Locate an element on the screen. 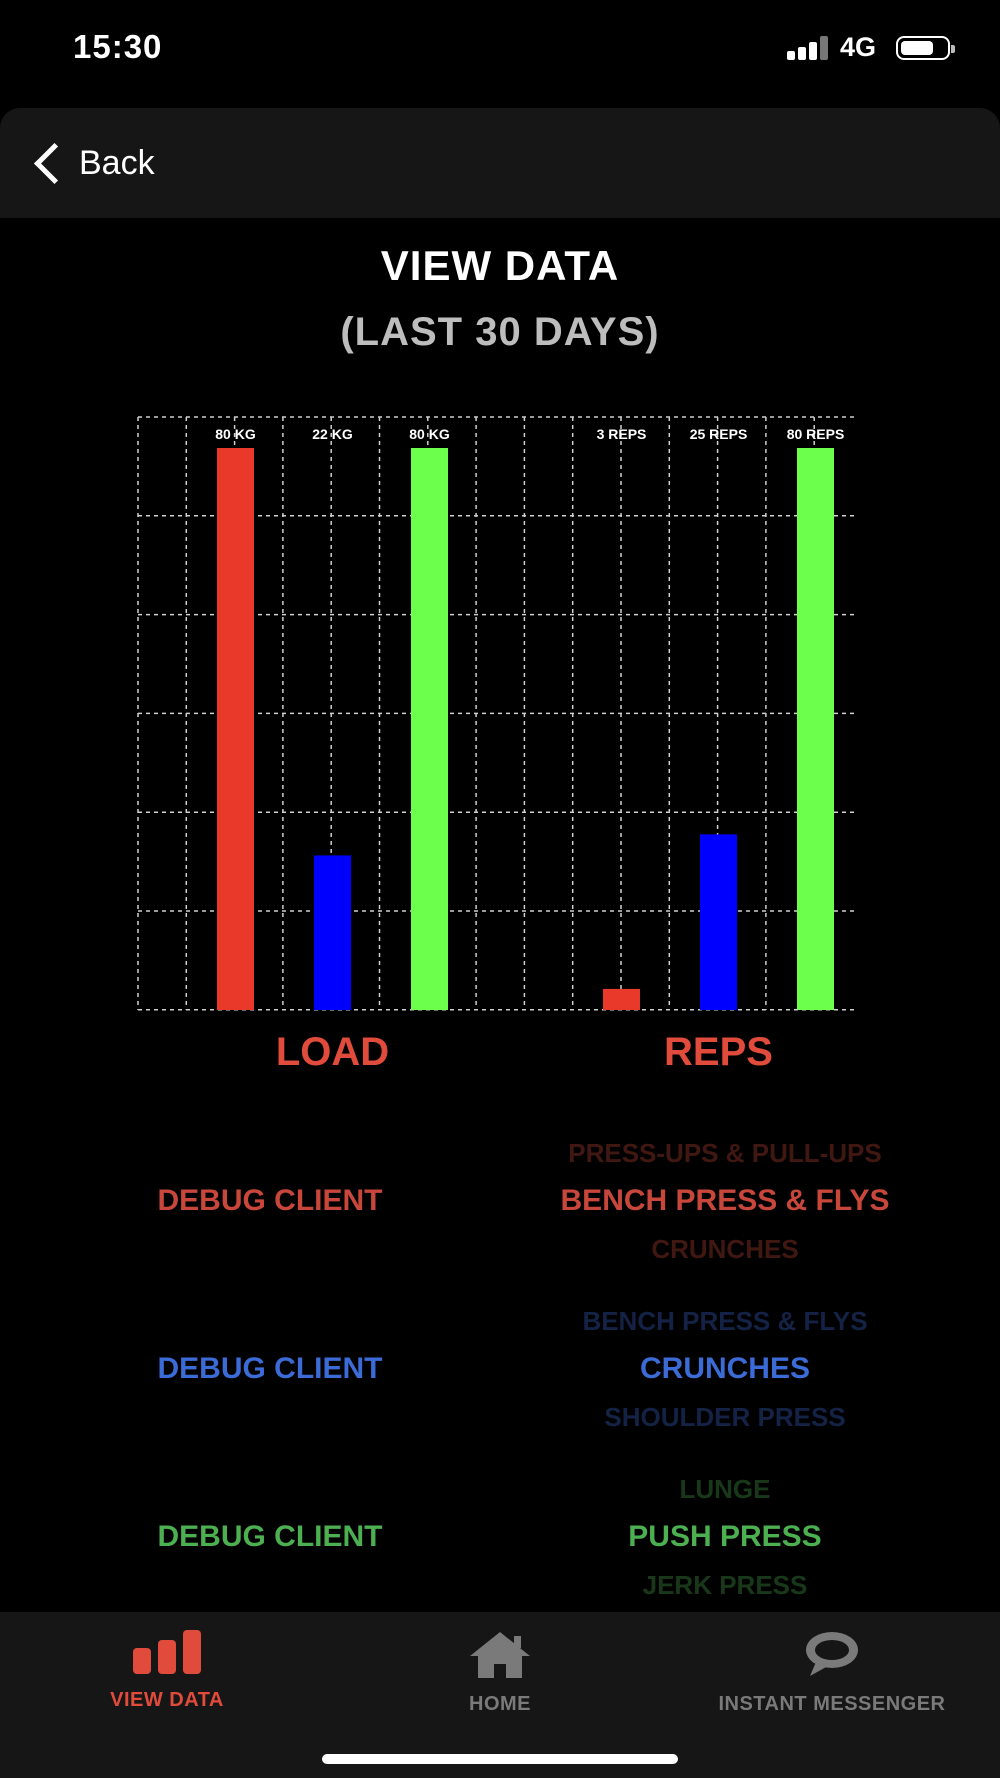 This screenshot has width=1000, height=1778. tab-instant-messenger: INSTANT MESSENGER is located at coordinates (832, 1673).